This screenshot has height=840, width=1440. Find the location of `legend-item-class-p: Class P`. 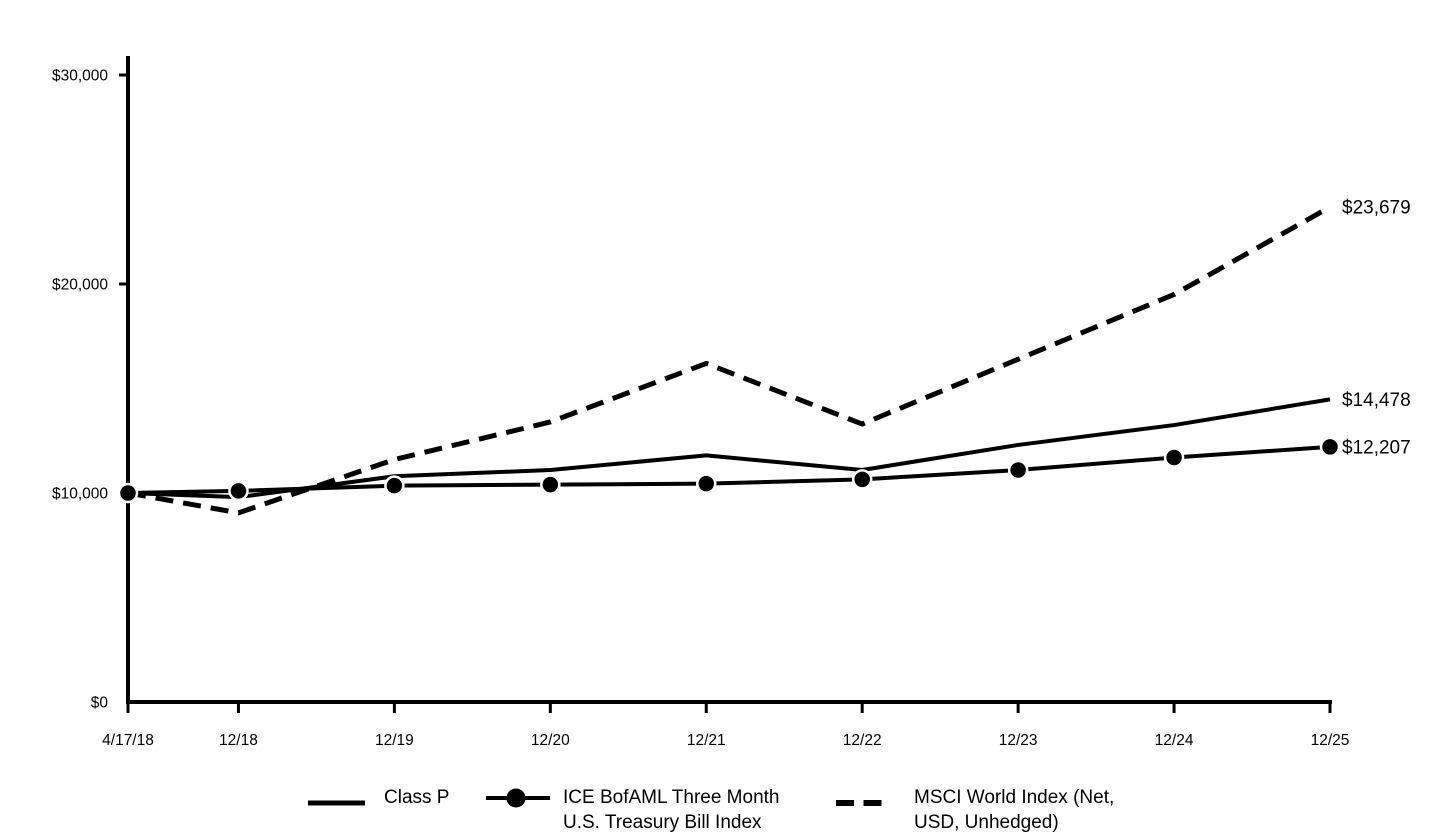

legend-item-class-p: Class P is located at coordinates (378, 798).